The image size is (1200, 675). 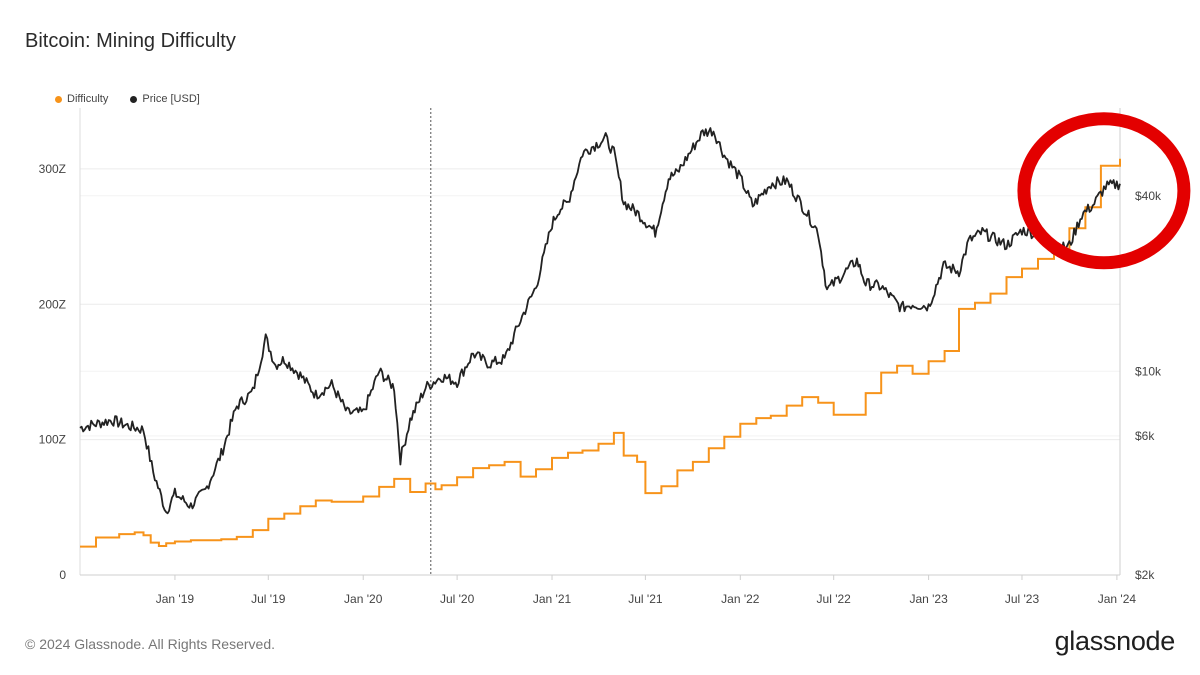 What do you see at coordinates (52, 304) in the screenshot?
I see `y-left-tick-label: 200Z` at bounding box center [52, 304].